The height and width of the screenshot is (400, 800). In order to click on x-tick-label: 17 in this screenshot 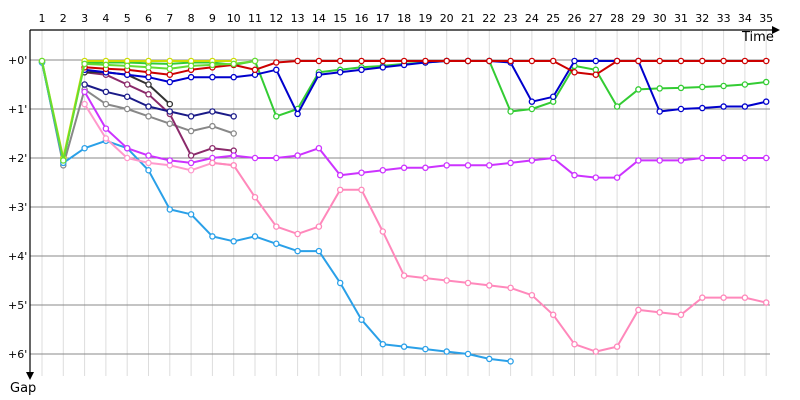, I will do `click(383, 18)`.